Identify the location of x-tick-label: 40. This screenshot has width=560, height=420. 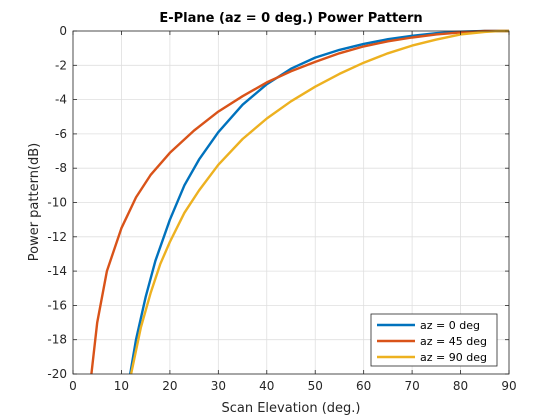
(266, 386).